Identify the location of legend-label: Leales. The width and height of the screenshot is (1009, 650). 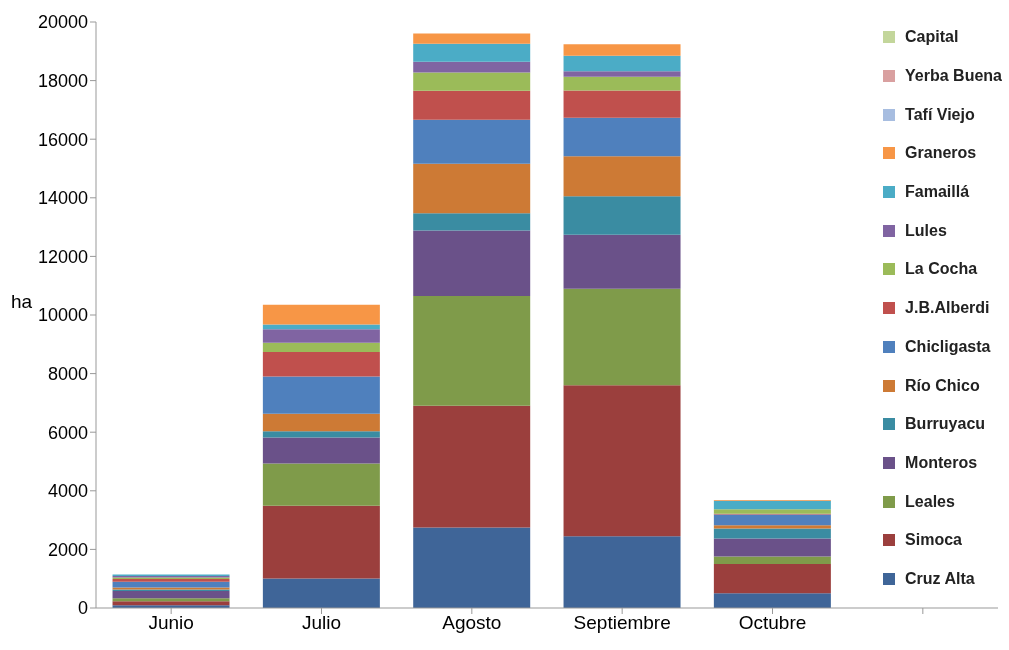
(930, 501).